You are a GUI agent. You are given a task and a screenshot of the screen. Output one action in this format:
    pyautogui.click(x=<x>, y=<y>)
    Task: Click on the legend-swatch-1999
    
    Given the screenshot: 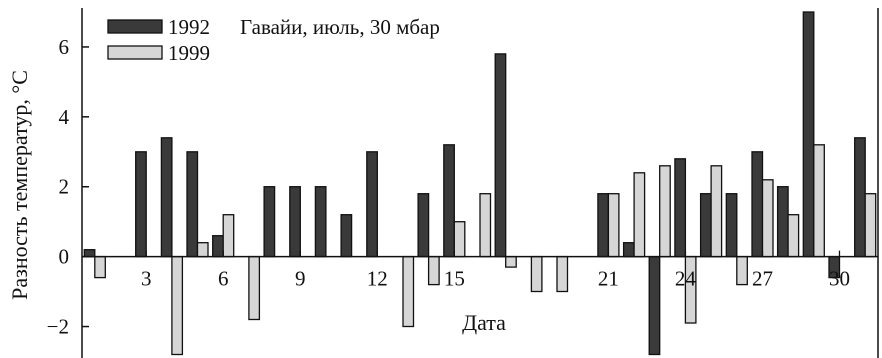 What is the action you would take?
    pyautogui.click(x=135, y=52)
    